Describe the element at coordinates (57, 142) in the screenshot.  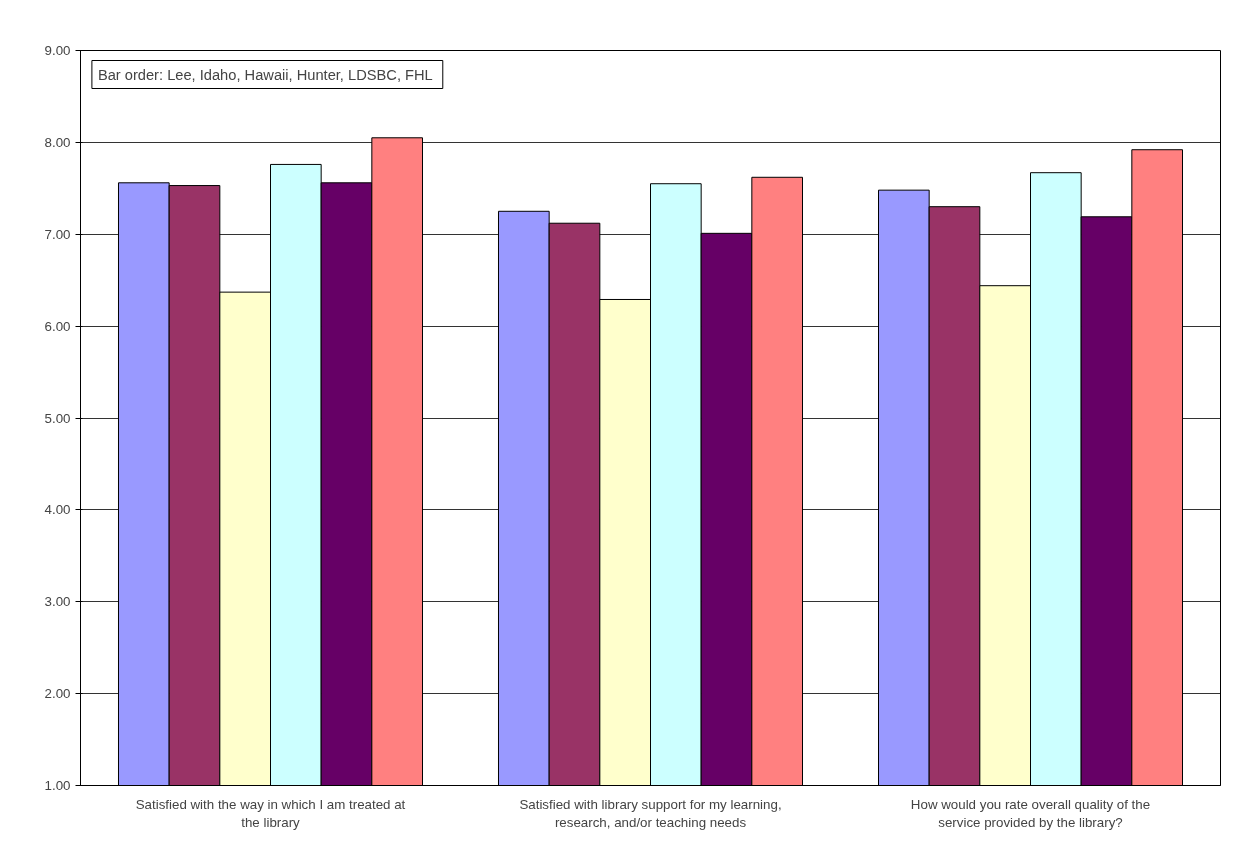
I see `y-tick-label: 8.00` at that location.